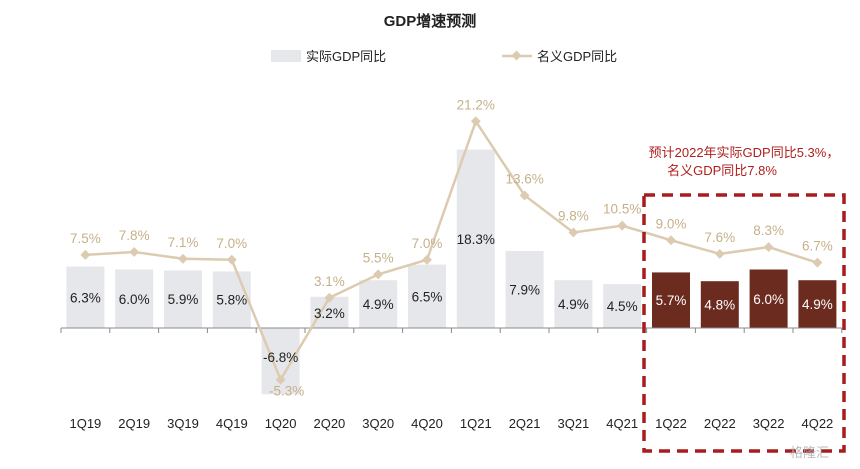  What do you see at coordinates (744, 323) in the screenshot?
I see `forecast-highlight-box` at bounding box center [744, 323].